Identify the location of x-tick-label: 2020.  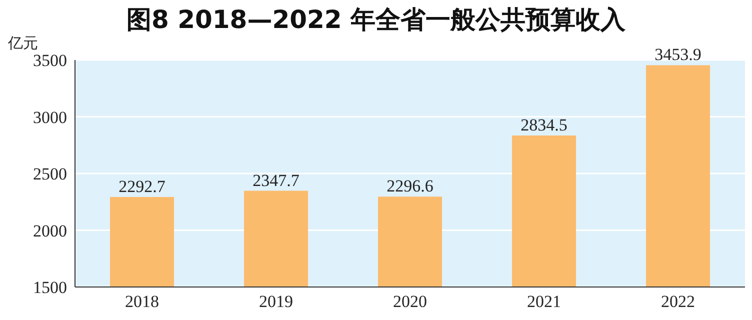
(410, 302).